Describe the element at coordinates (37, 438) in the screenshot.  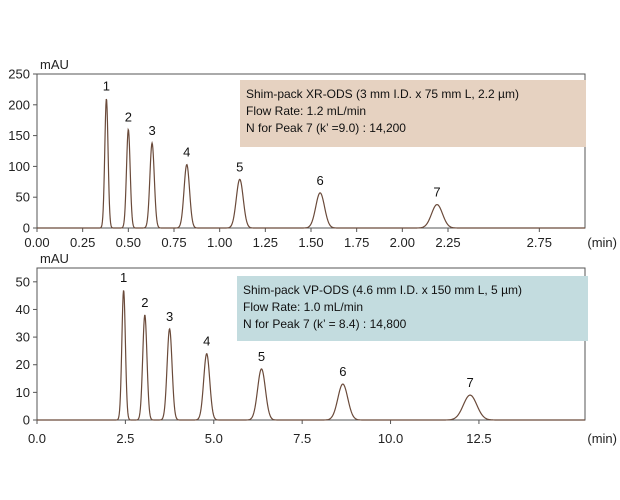
I see `x-tick-label: 0.0` at that location.